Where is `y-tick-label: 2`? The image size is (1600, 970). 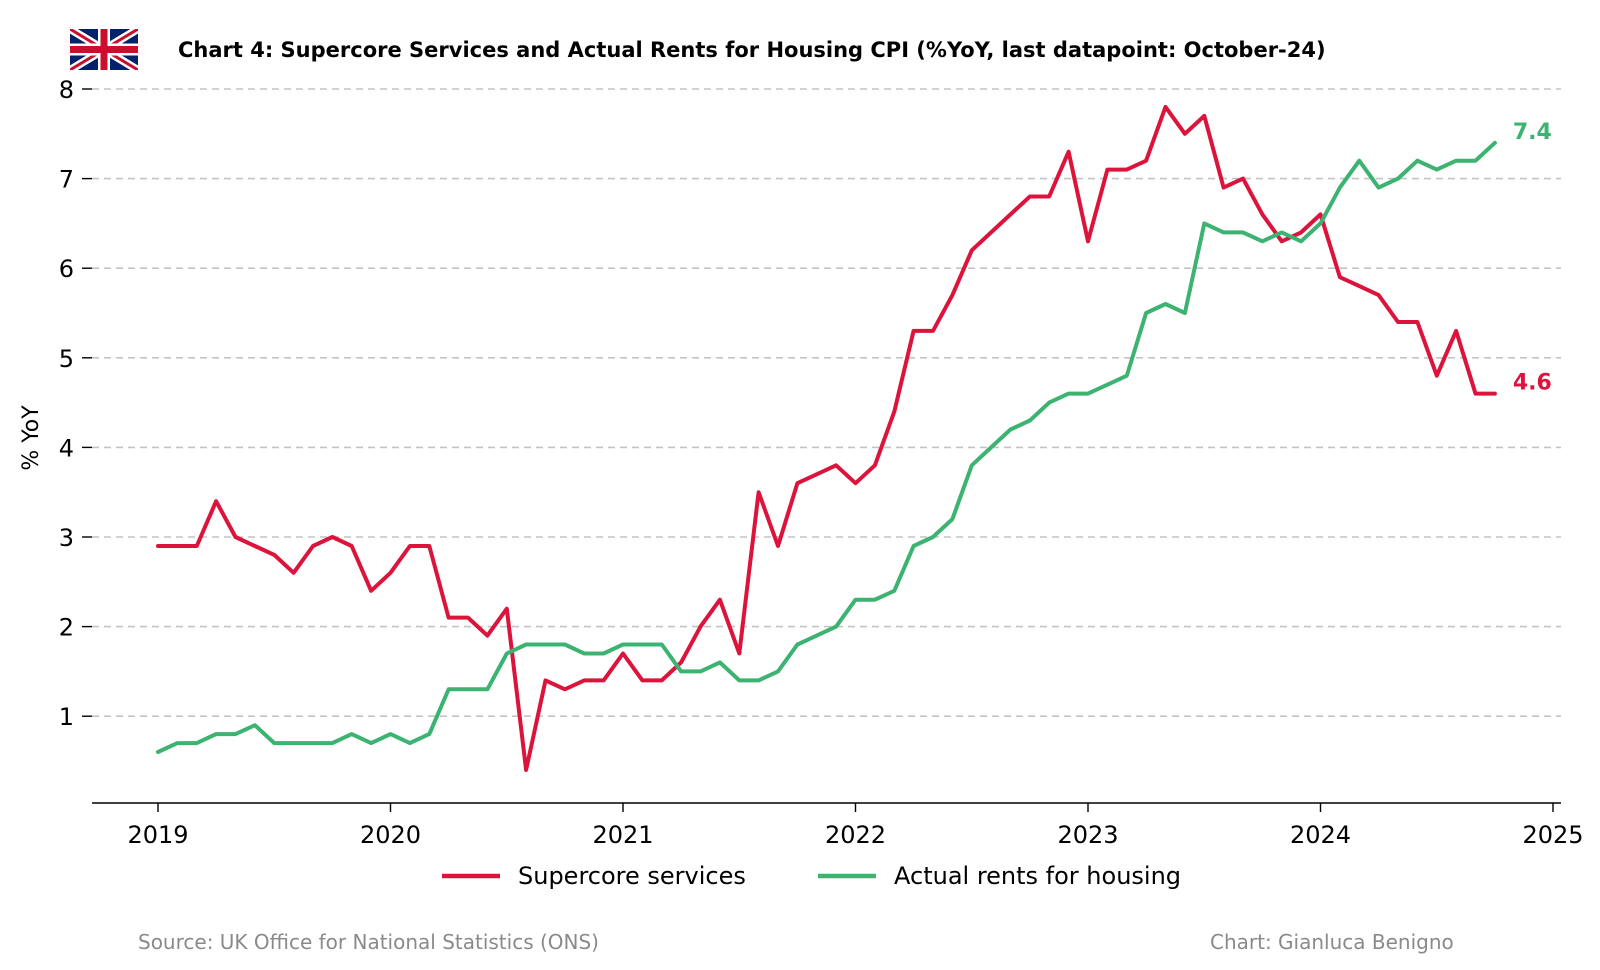
y-tick-label: 2 is located at coordinates (66, 628).